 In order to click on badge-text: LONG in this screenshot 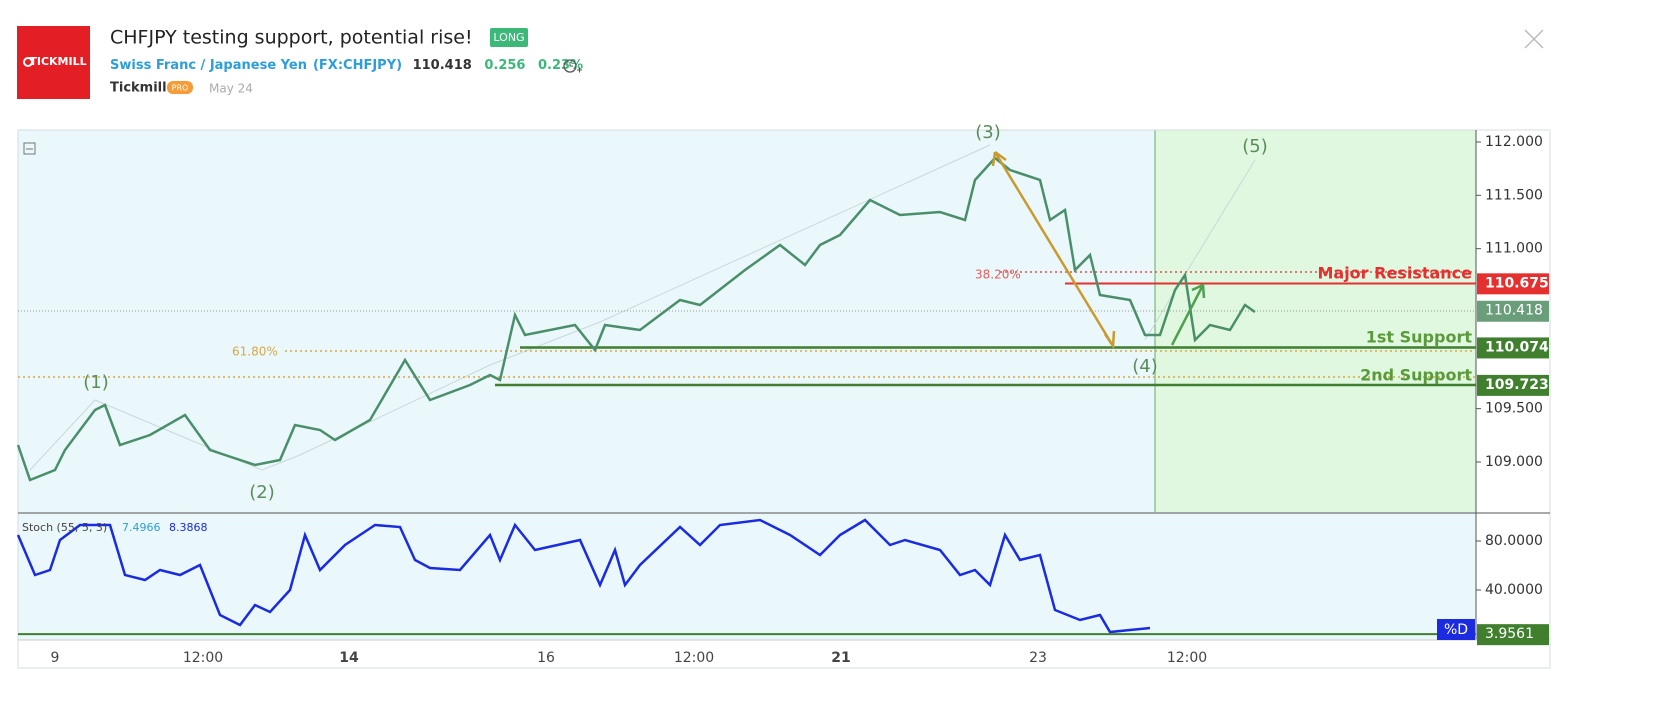, I will do `click(508, 37)`.